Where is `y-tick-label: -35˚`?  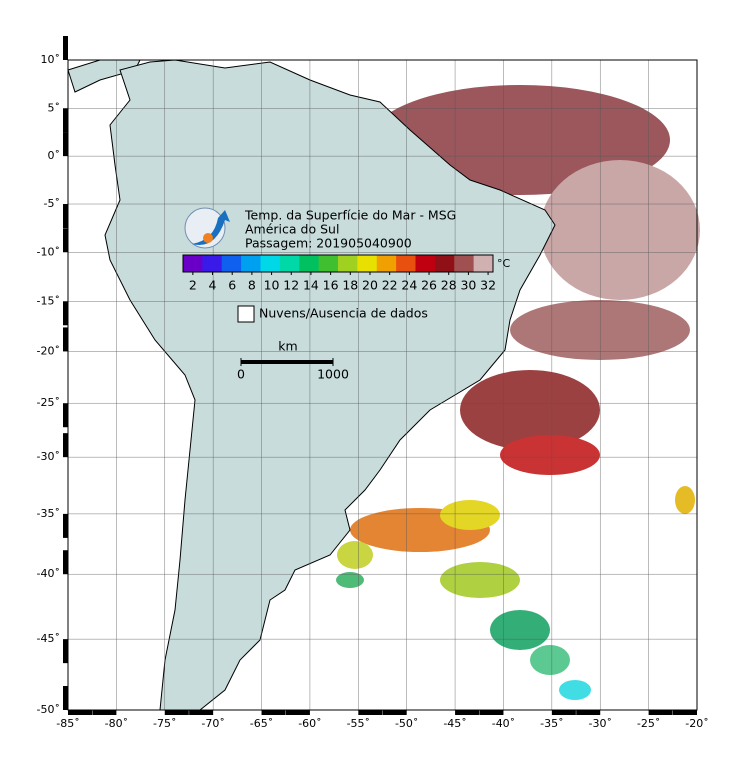
y-tick-label: -35˚ is located at coordinates (48, 513).